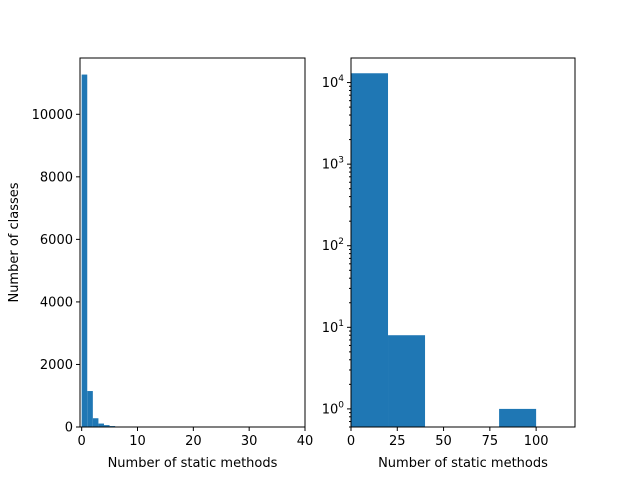 This screenshot has height=480, width=640. I want to click on x-tick-label-0-4: 40, so click(305, 441).